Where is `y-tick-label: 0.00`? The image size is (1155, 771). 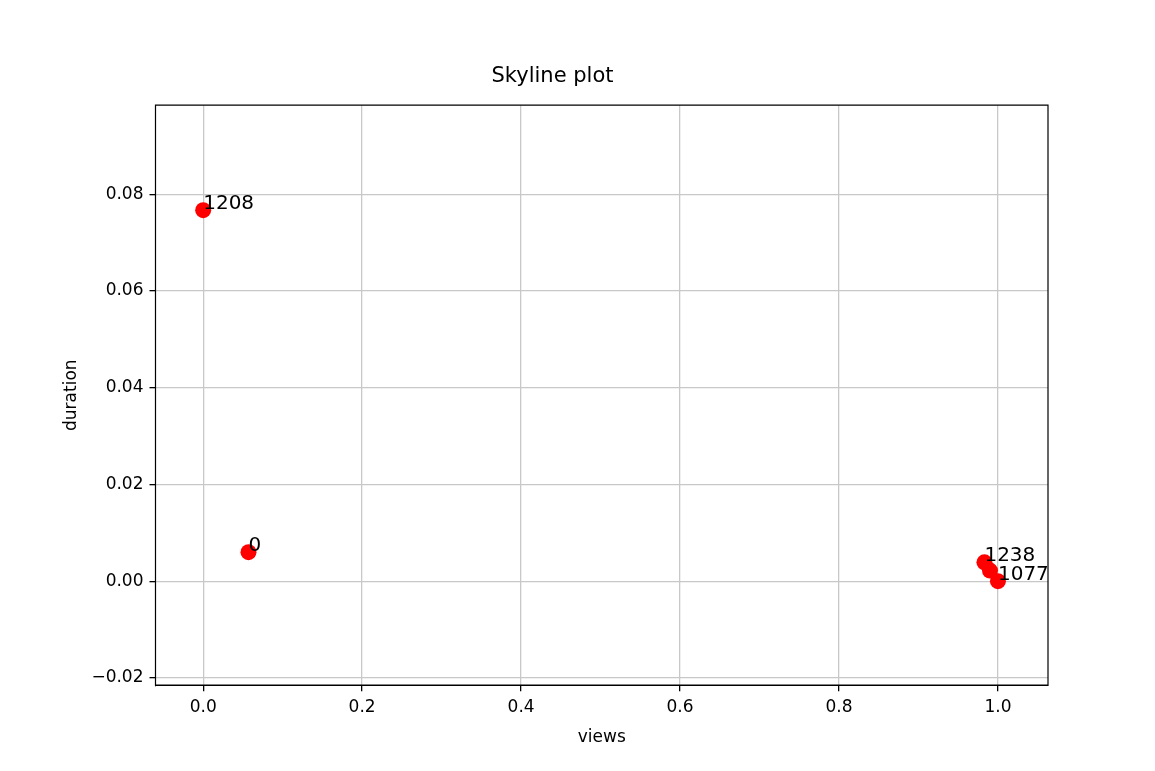
y-tick-label: 0.00 is located at coordinates (124, 579).